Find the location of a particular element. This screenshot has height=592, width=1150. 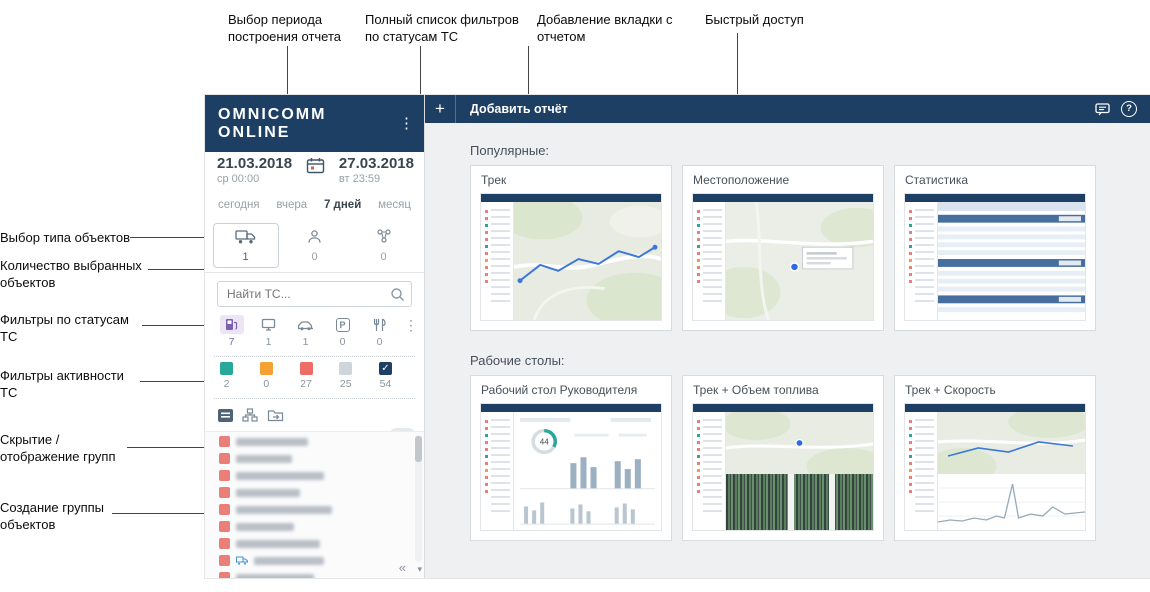

annotation-selected-count: Количество выбранных объектов is located at coordinates (71, 274).